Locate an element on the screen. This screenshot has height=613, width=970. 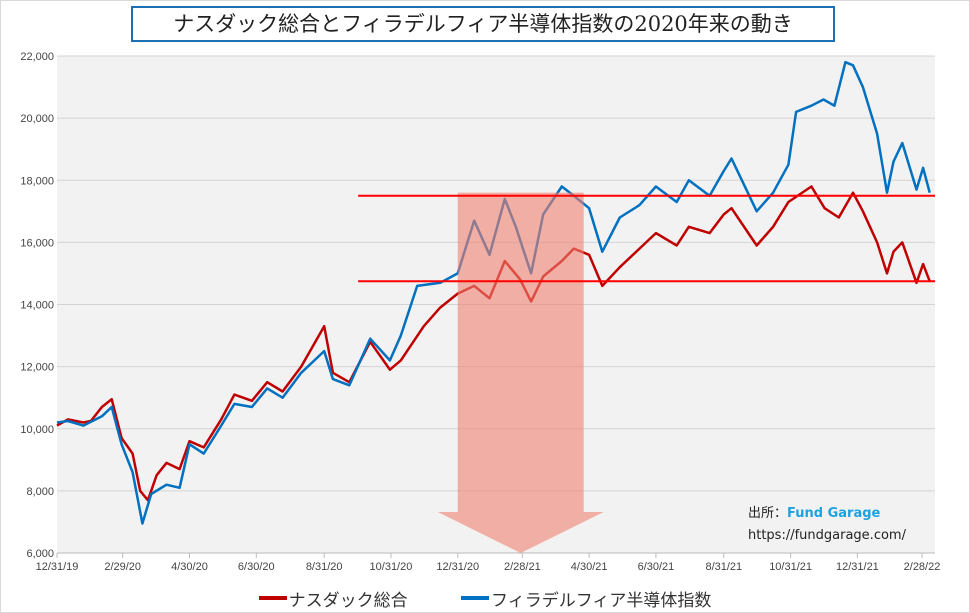
source-note: 出所：Fund Garage https://fundgarage.com/ is located at coordinates (827, 526).